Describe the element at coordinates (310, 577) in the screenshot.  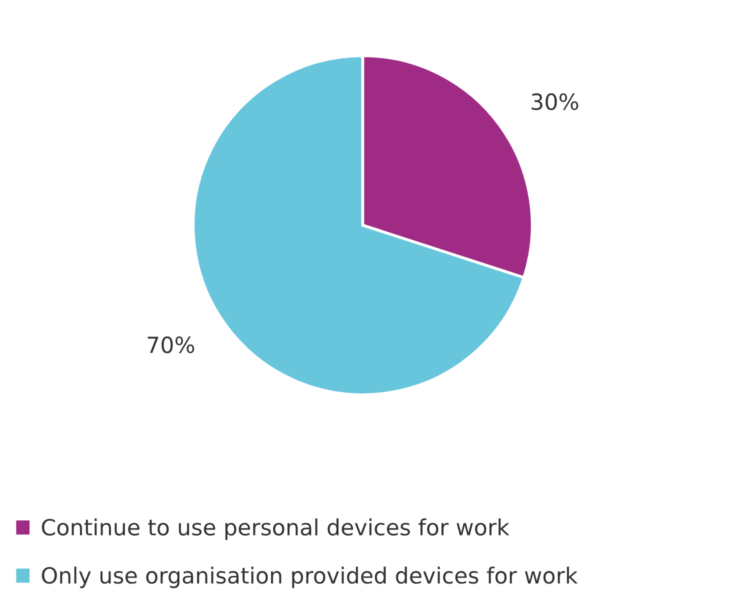
I see `legend-label: Only use organisation provided devices for work` at that location.